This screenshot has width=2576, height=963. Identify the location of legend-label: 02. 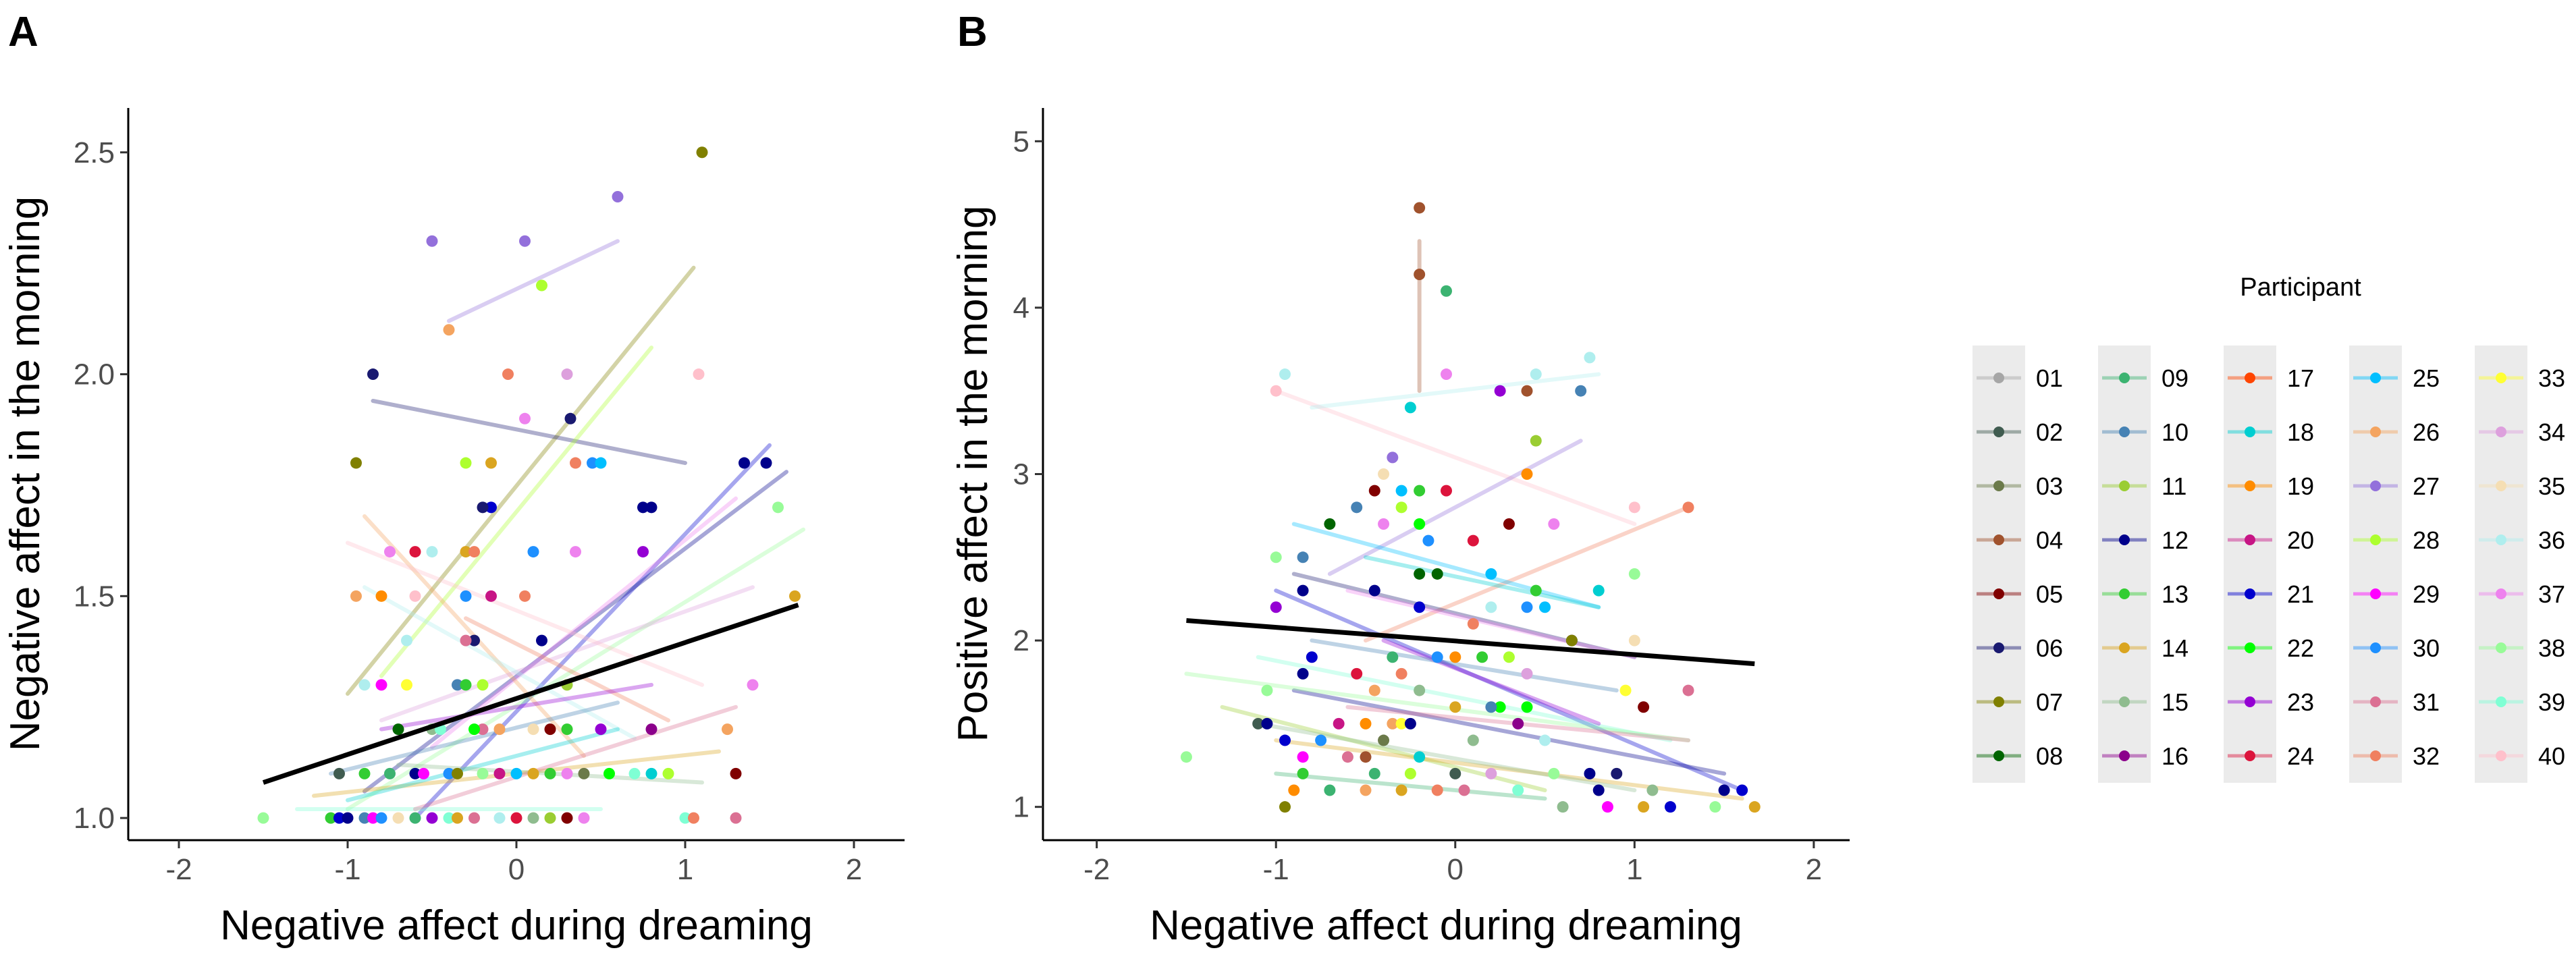
(2049, 432).